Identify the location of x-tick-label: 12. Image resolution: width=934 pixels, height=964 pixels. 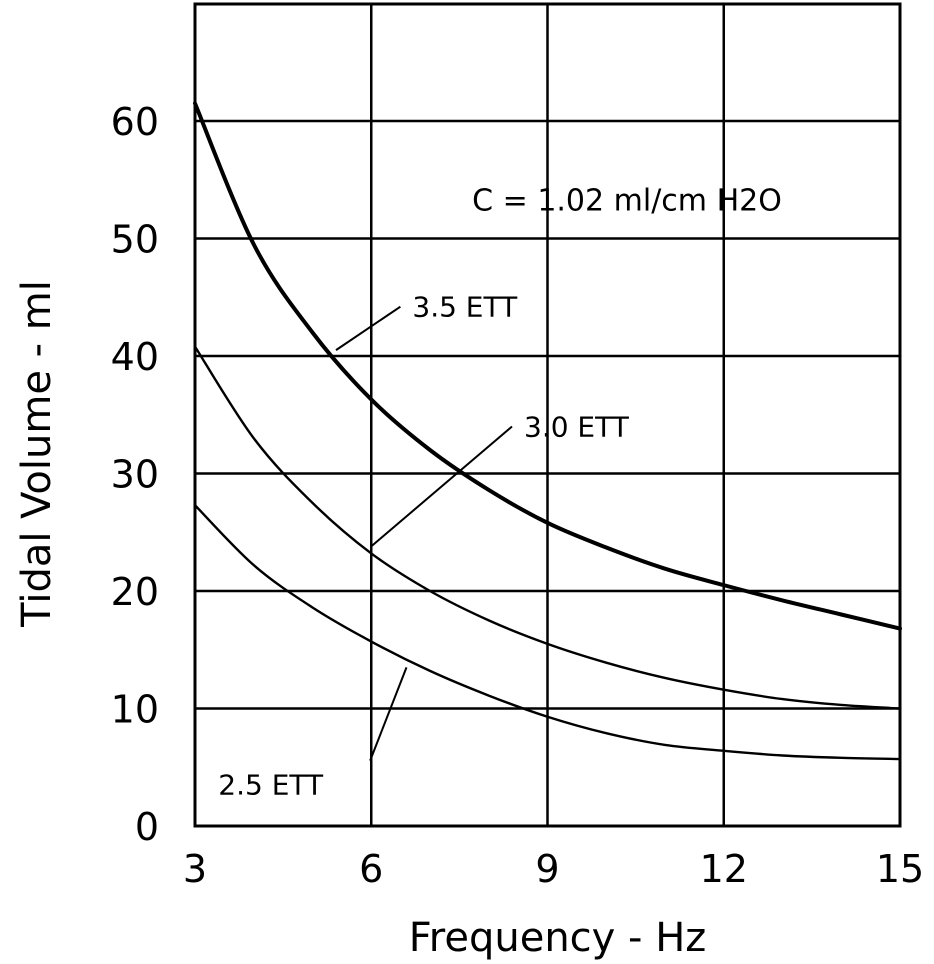
(724, 869).